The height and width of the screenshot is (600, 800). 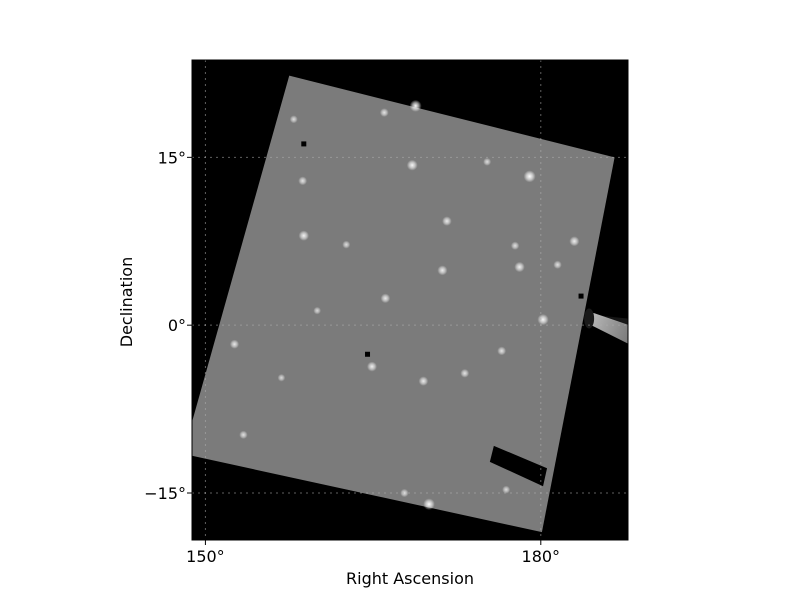 What do you see at coordinates (589, 318) in the screenshot?
I see `comet-head` at bounding box center [589, 318].